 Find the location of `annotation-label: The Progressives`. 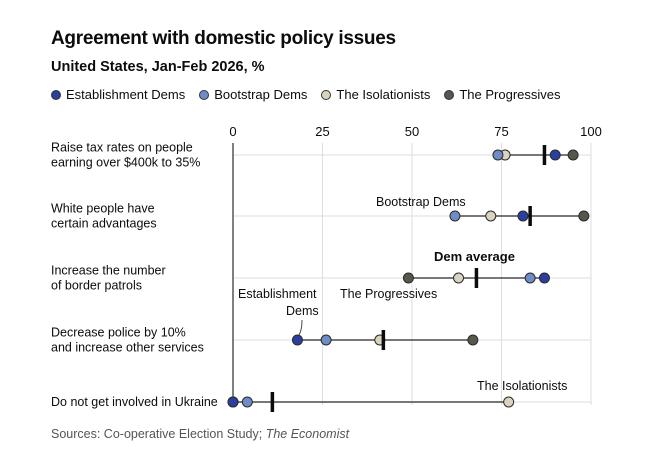

annotation-label: The Progressives is located at coordinates (388, 294).